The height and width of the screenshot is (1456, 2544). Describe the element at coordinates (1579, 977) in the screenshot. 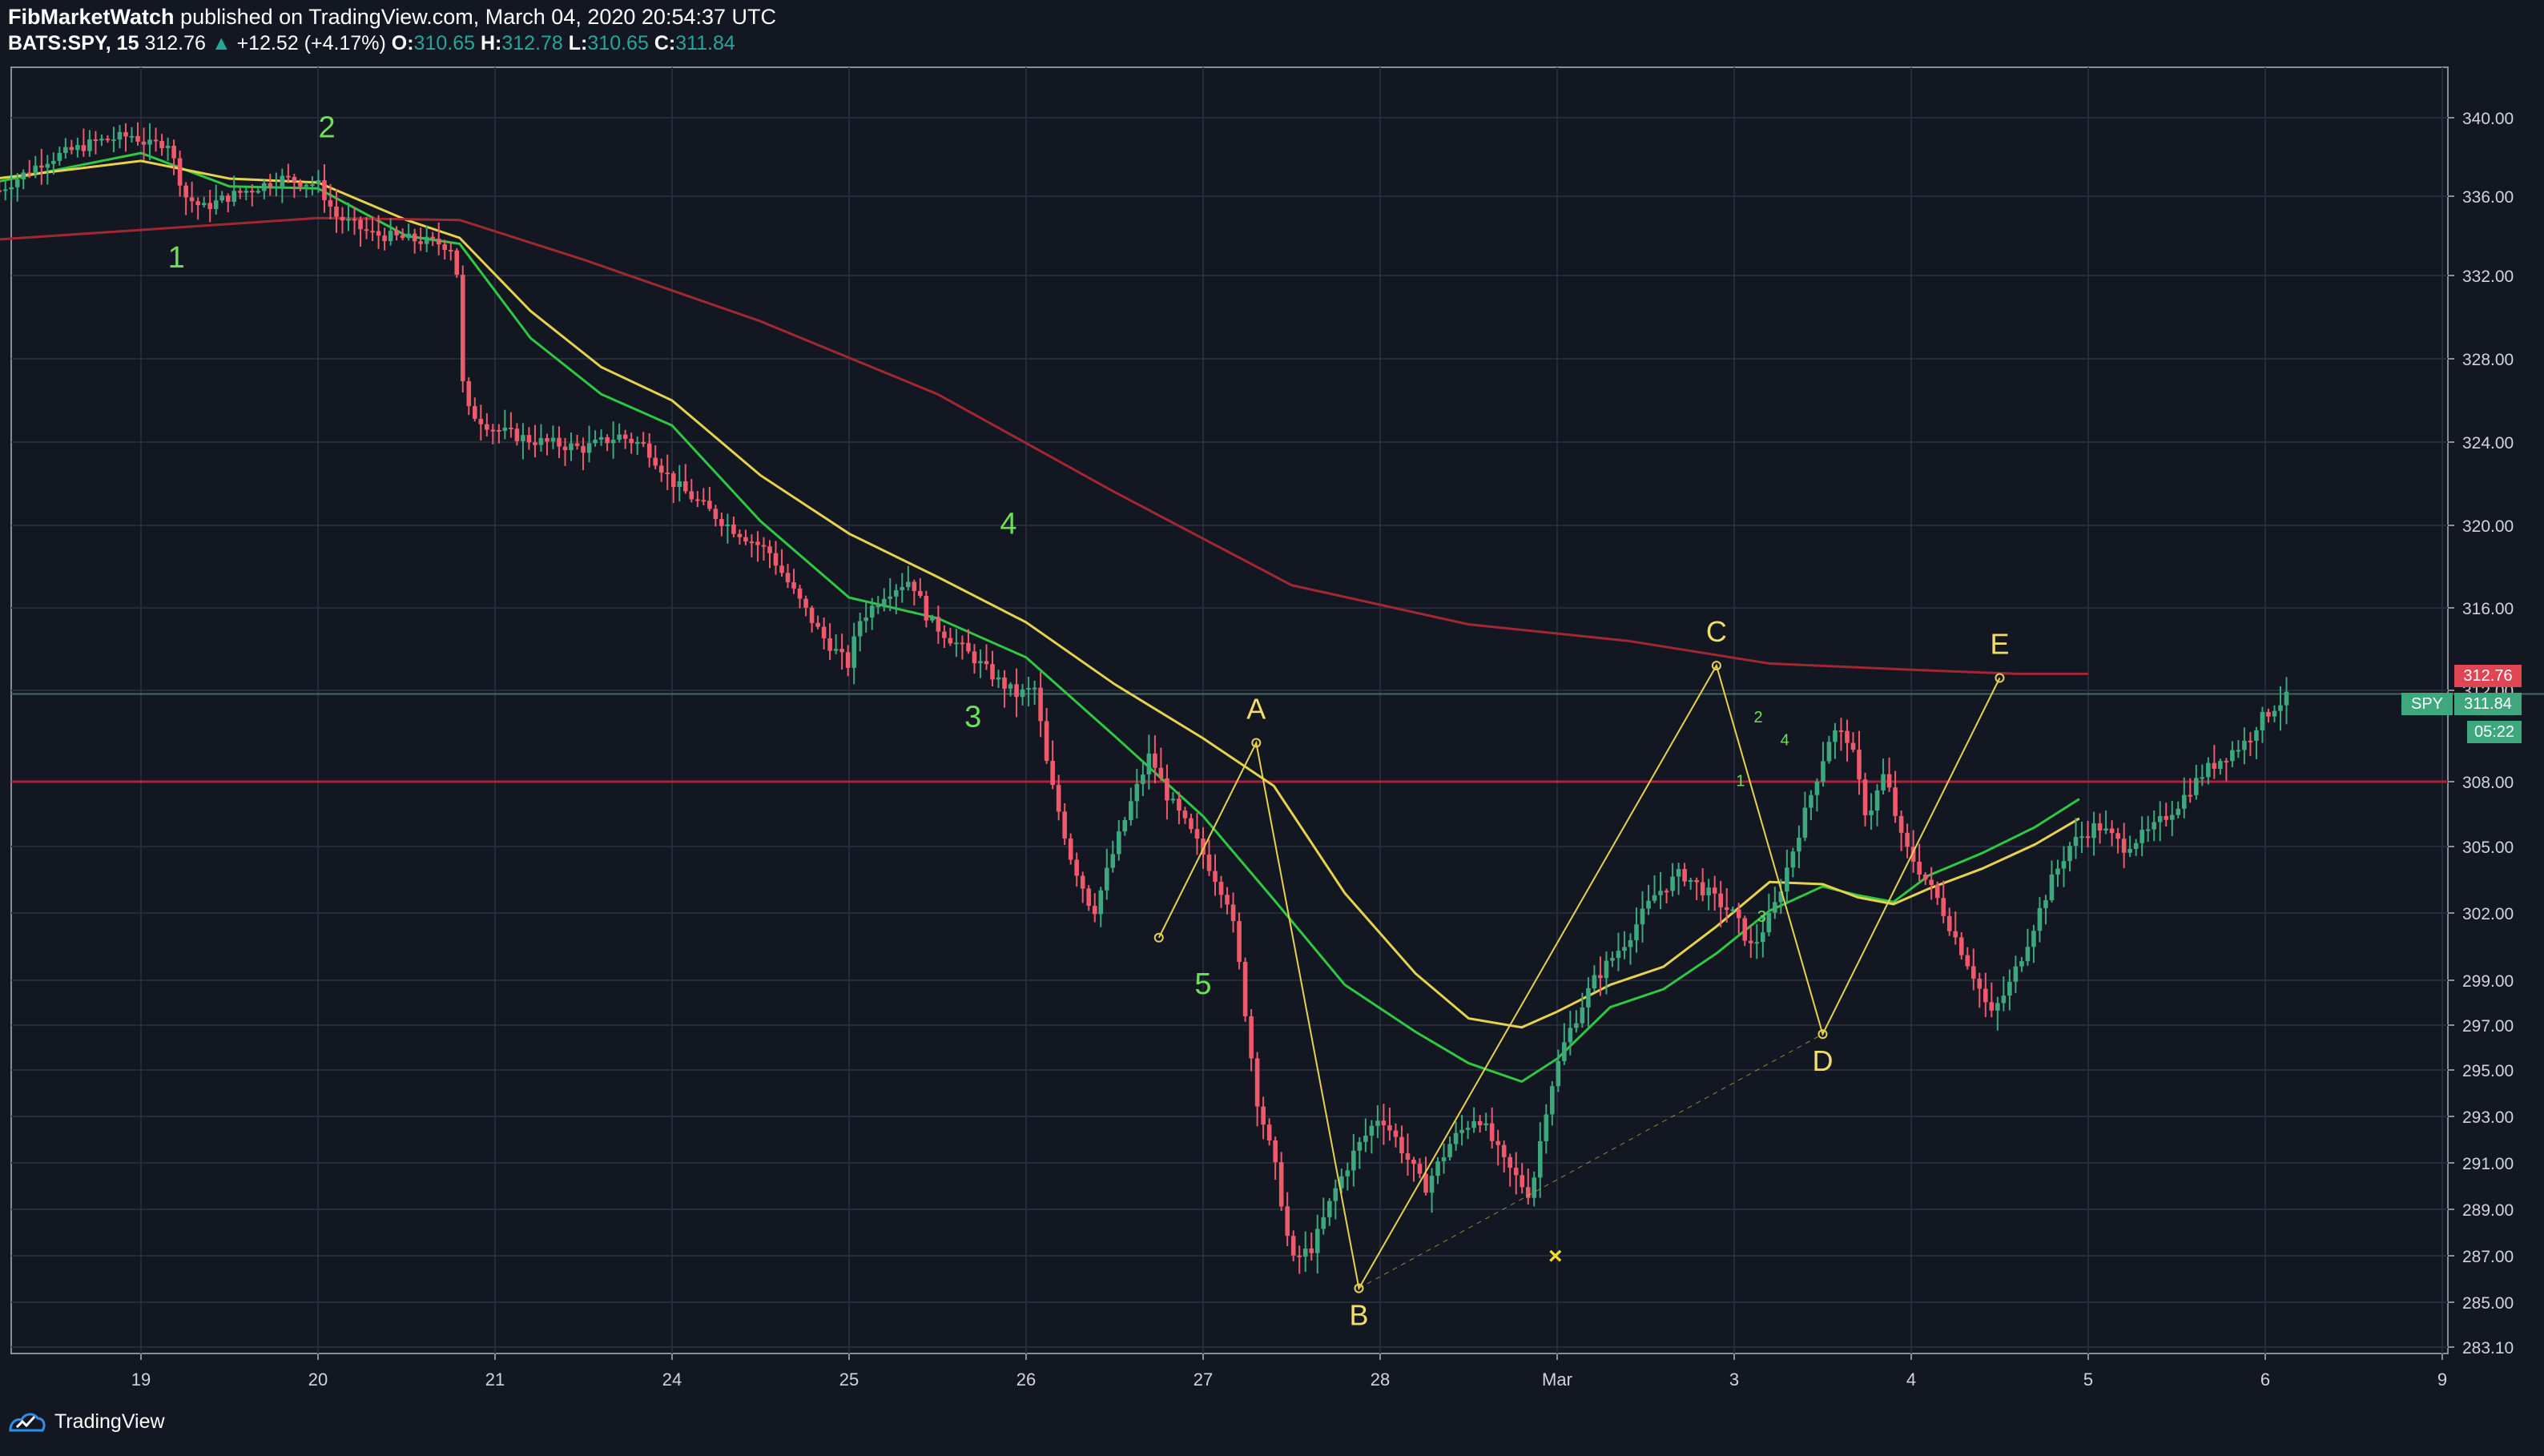

I see `harmonic-pattern-line` at that location.